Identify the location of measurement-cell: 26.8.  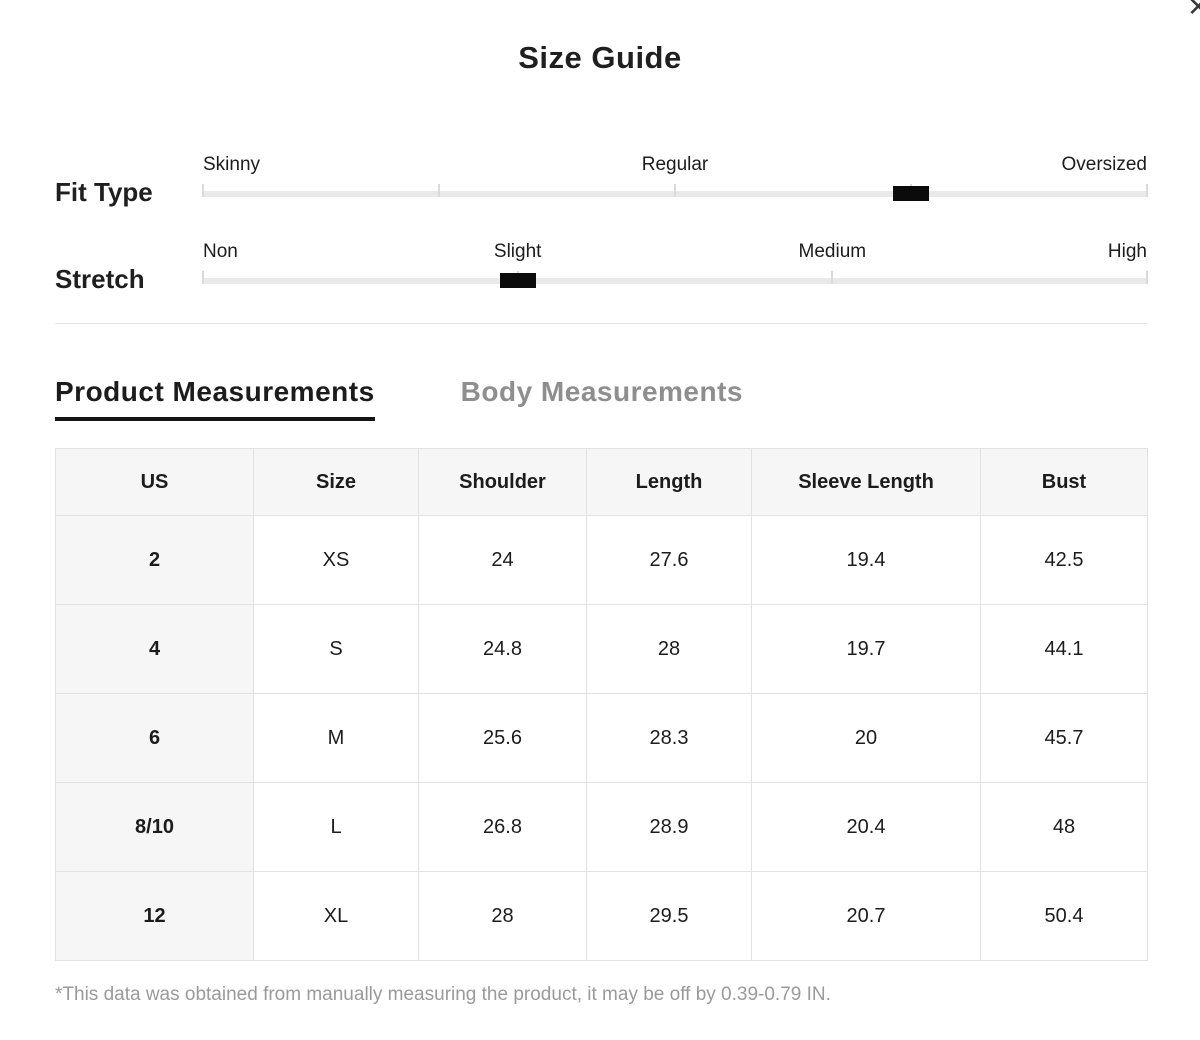
(502, 827).